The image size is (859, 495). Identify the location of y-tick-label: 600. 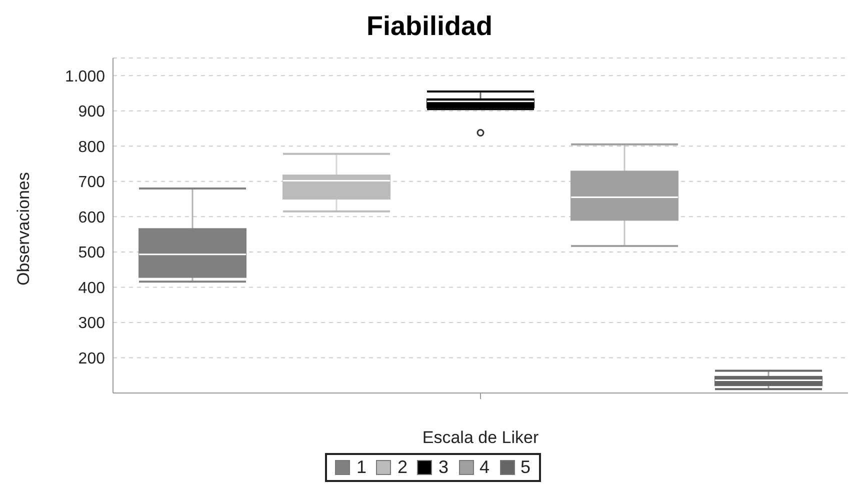
(92, 217).